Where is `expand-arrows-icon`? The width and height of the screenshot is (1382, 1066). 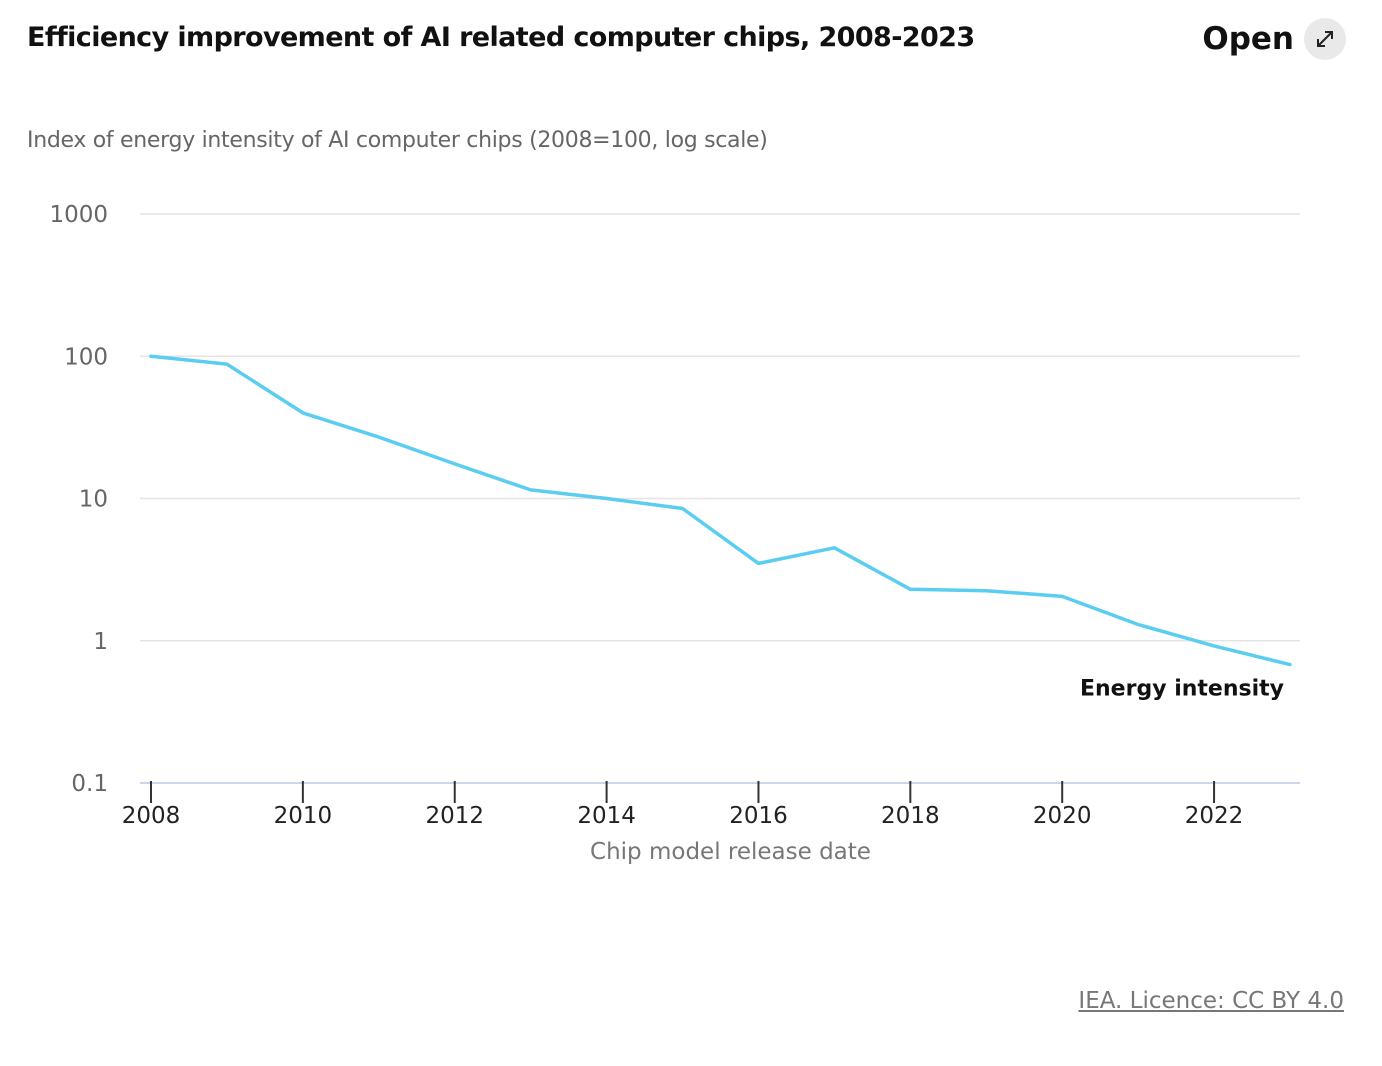
expand-arrows-icon is located at coordinates (1325, 39).